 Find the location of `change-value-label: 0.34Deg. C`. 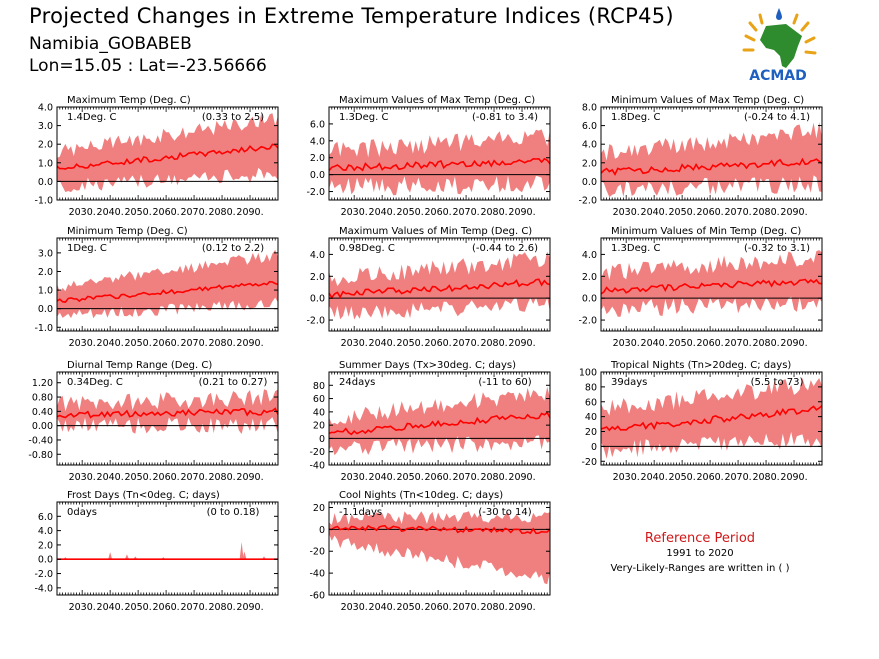

change-value-label: 0.34Deg. C is located at coordinates (95, 382).